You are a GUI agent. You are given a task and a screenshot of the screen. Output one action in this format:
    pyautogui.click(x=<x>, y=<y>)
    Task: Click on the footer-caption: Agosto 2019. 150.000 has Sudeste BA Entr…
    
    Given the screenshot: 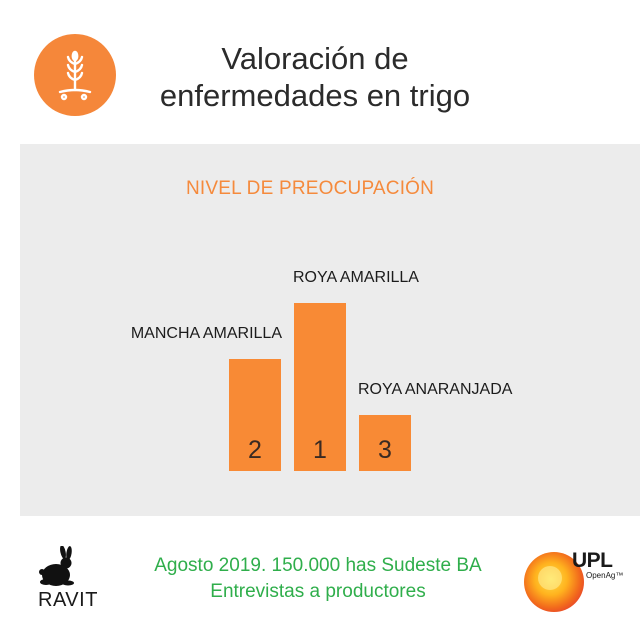 What is the action you would take?
    pyautogui.click(x=318, y=579)
    